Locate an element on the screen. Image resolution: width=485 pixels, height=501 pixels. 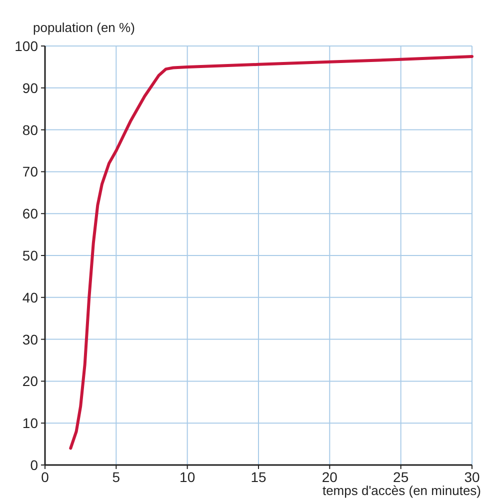
y-tick-label: 0 is located at coordinates (34, 465).